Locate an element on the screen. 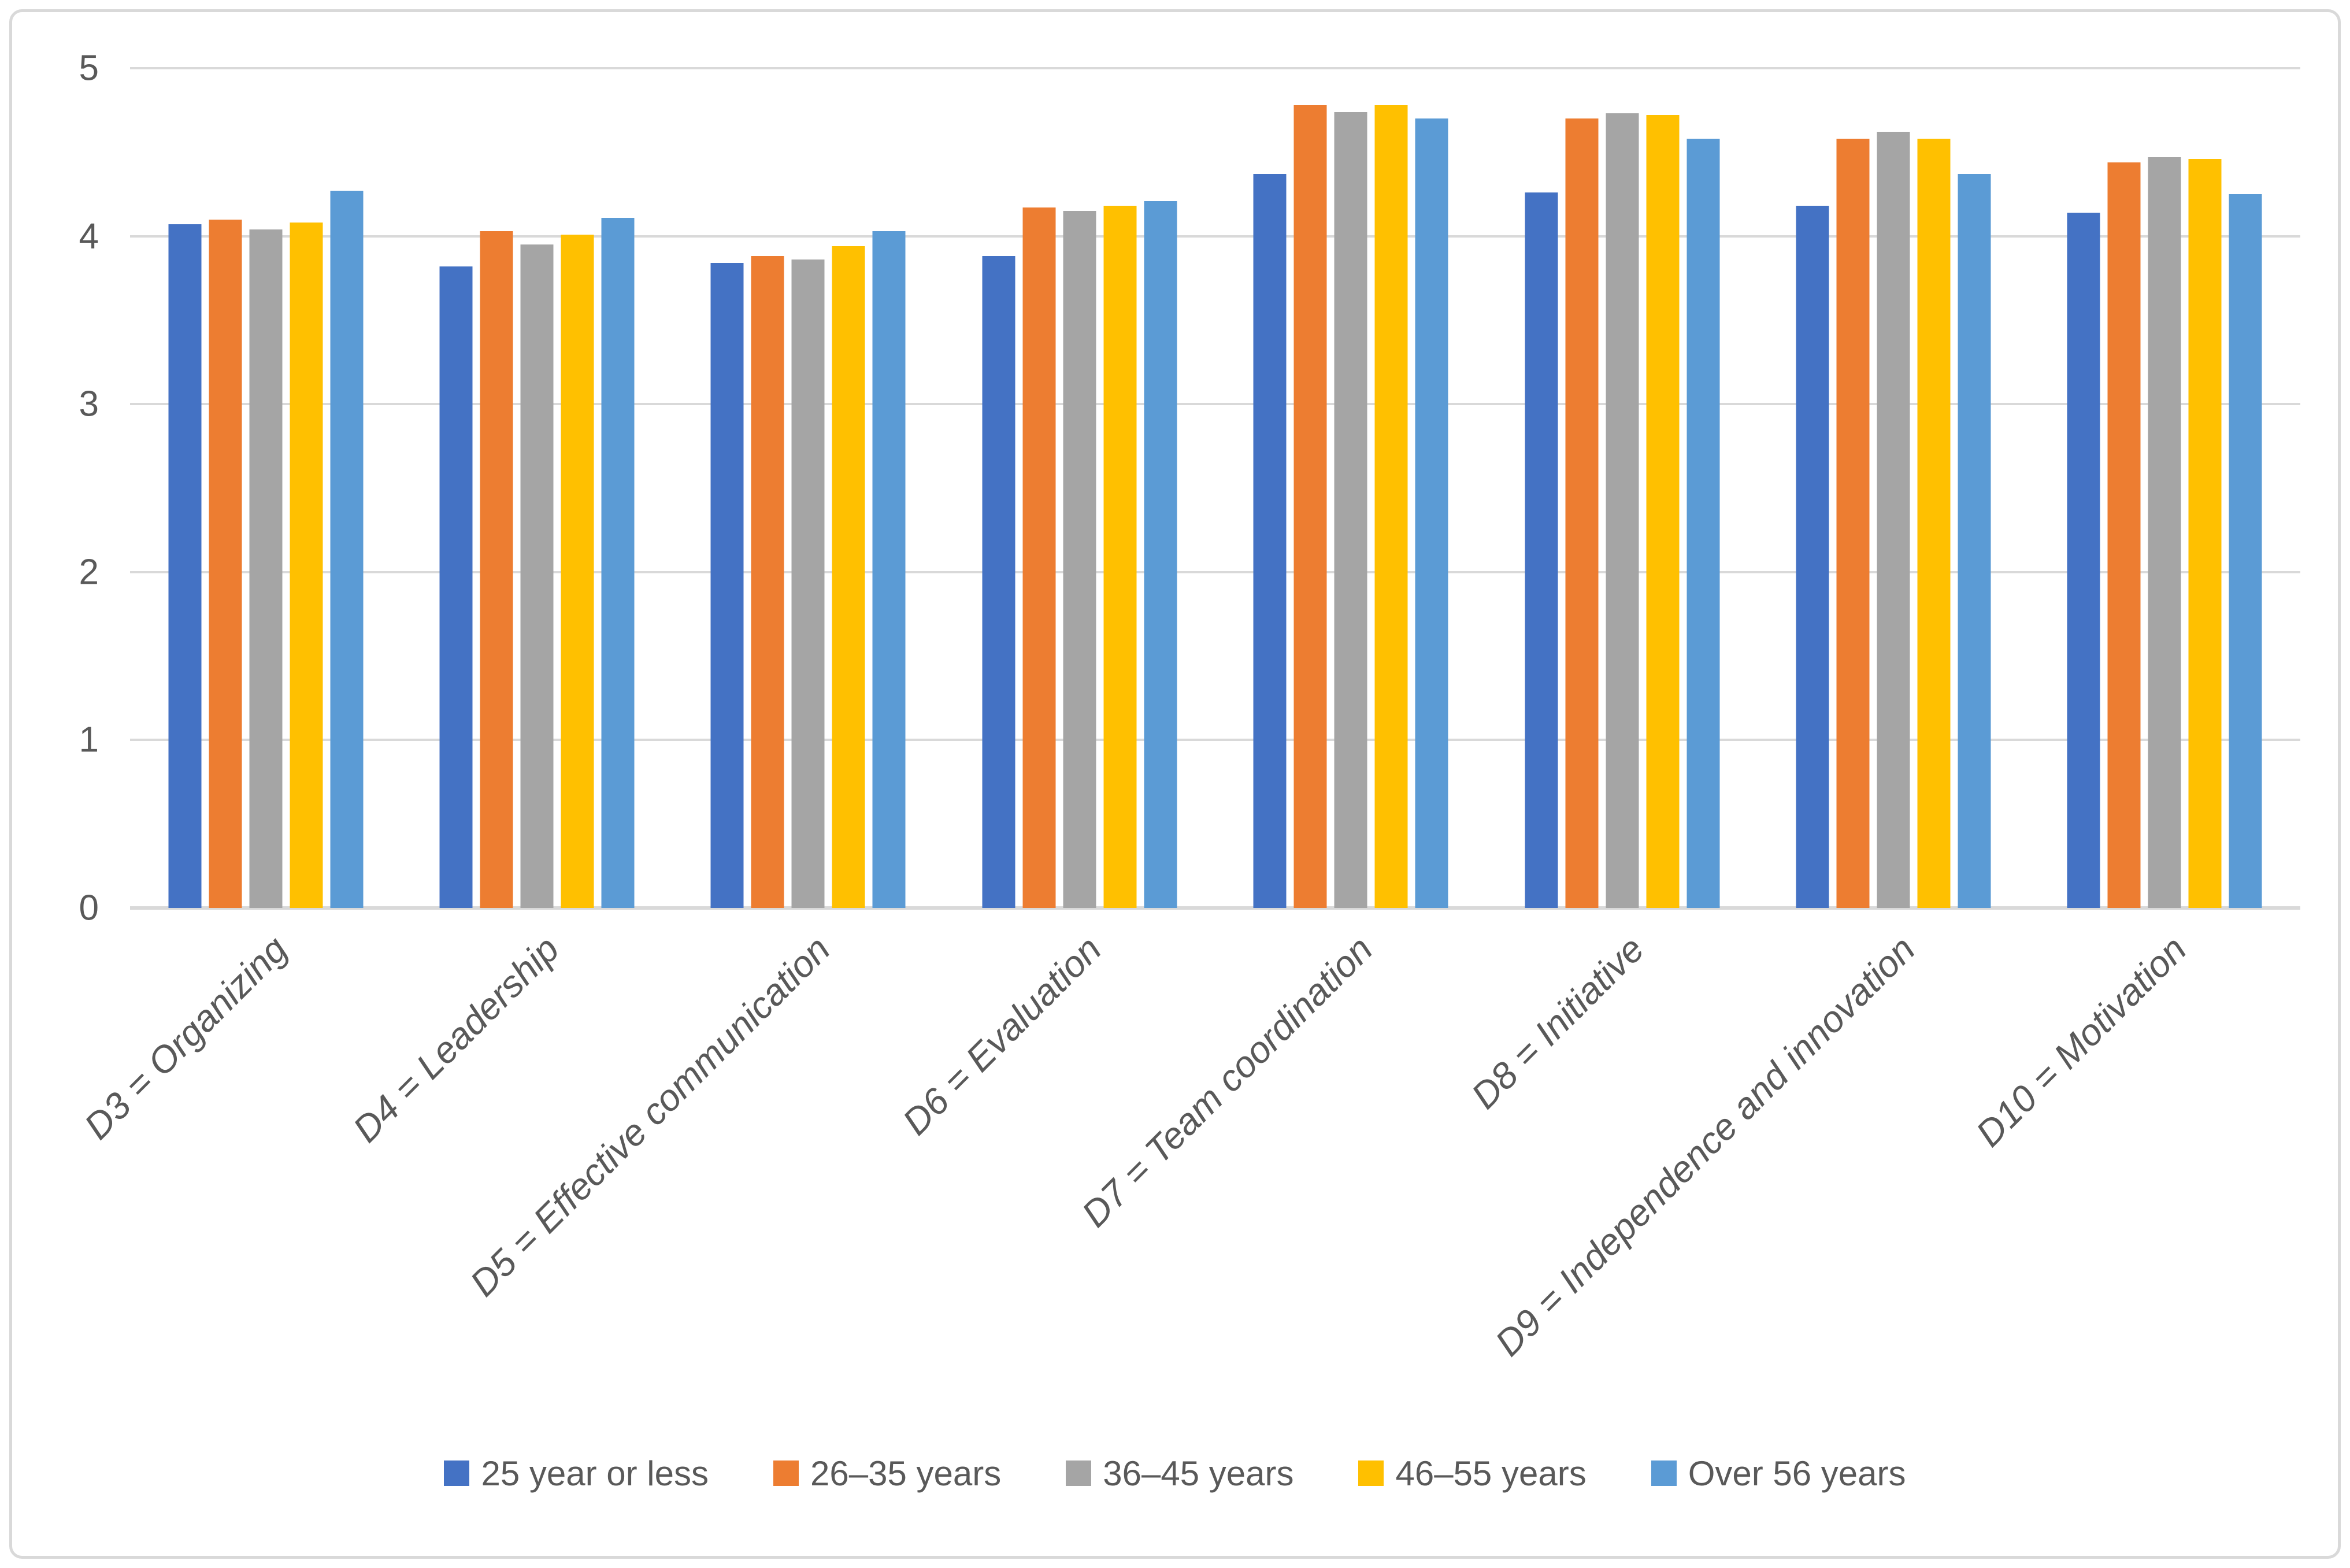 This screenshot has height=1568, width=2350. y-tick-label-4: 4 is located at coordinates (89, 236).